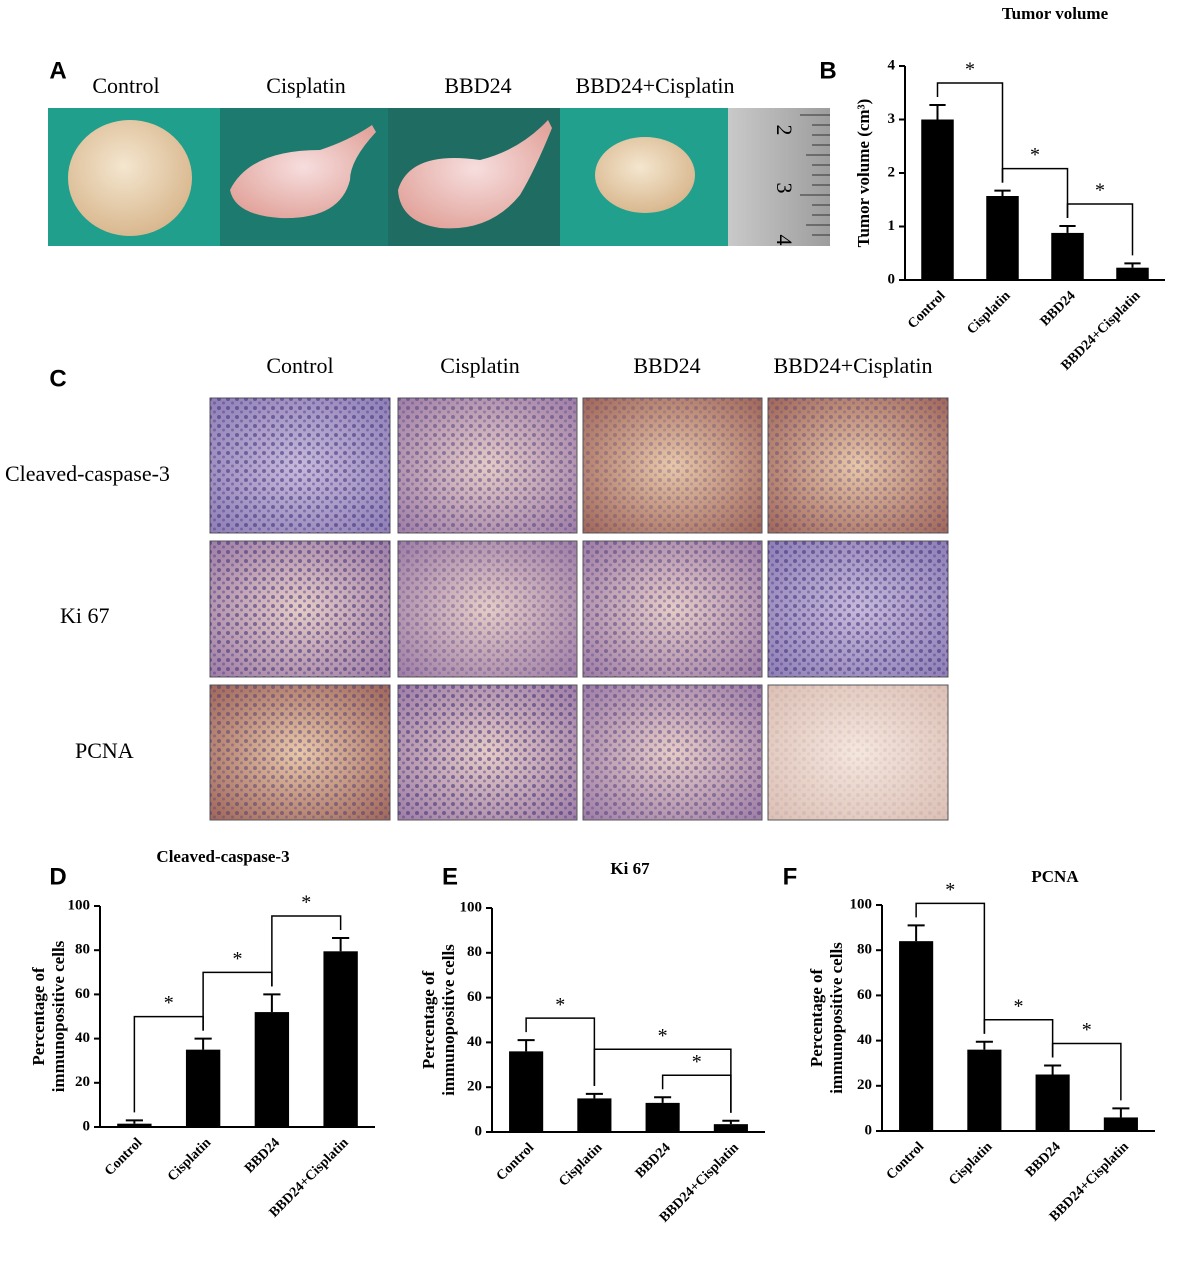  What do you see at coordinates (630, 868) in the screenshot?
I see `chart-title: Ki 67` at bounding box center [630, 868].